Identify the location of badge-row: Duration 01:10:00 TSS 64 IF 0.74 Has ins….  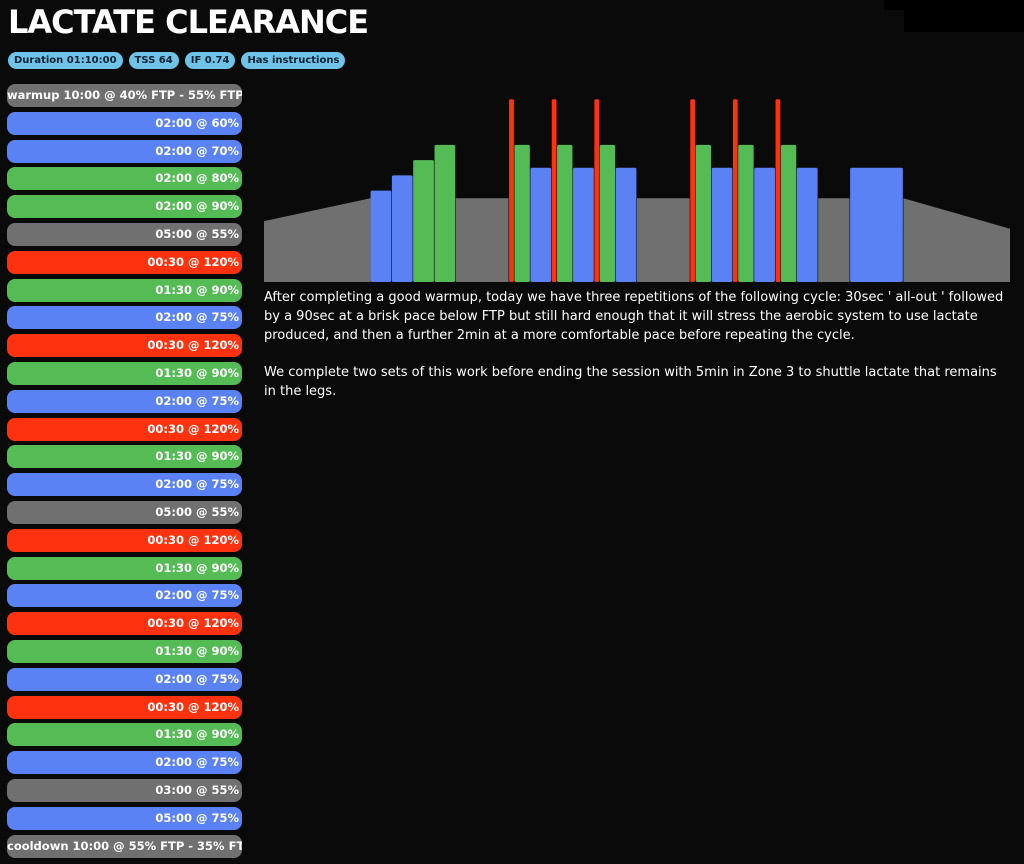
(177, 60).